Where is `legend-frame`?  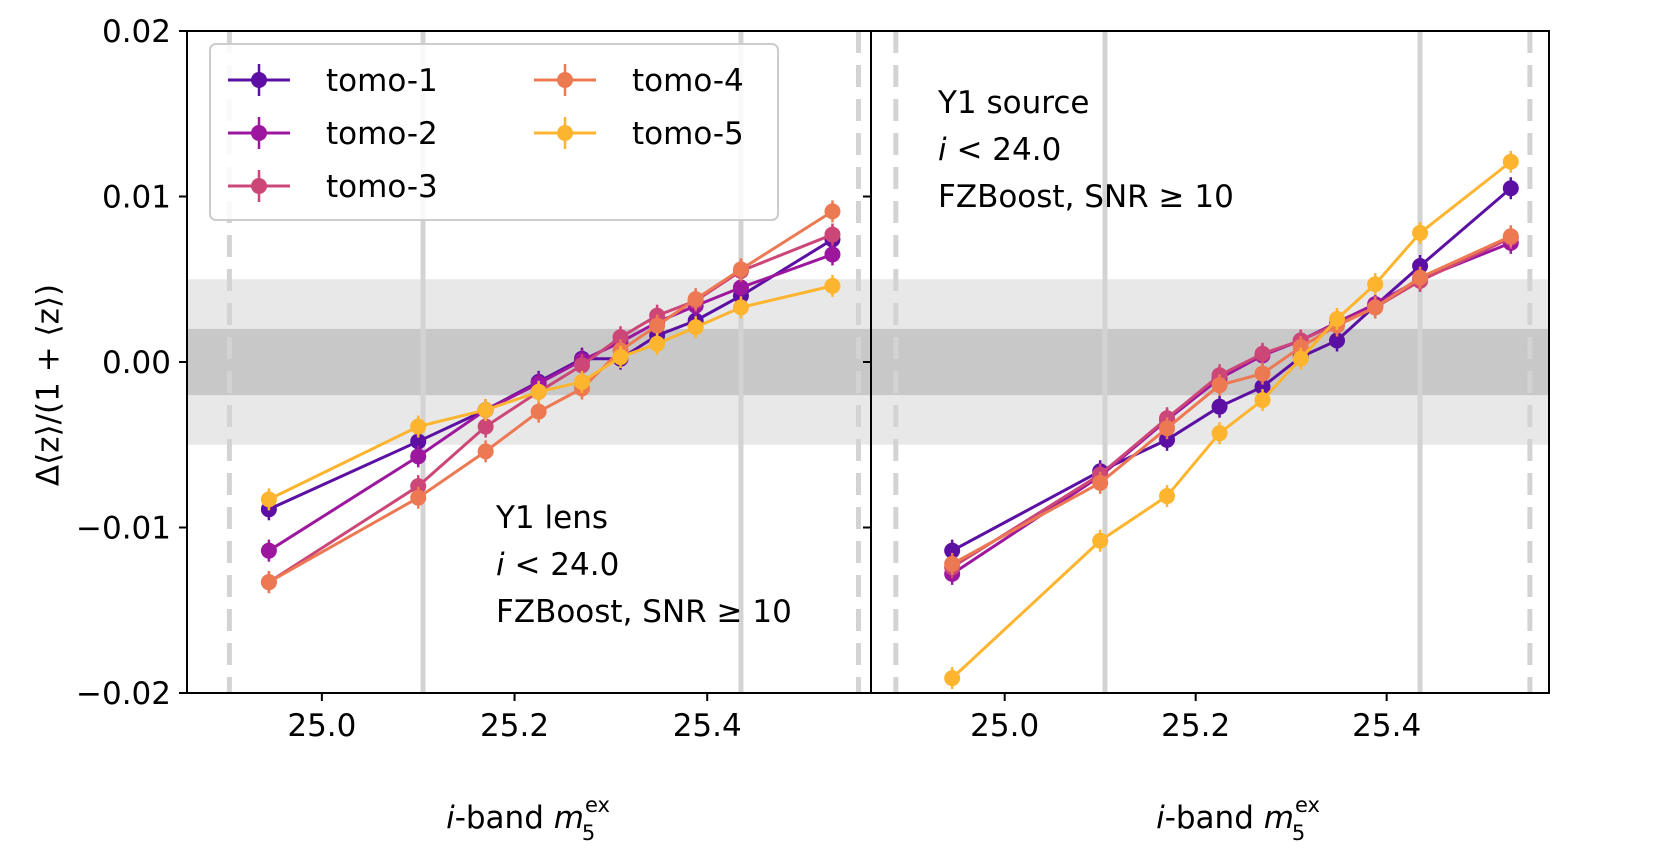 legend-frame is located at coordinates (494, 132).